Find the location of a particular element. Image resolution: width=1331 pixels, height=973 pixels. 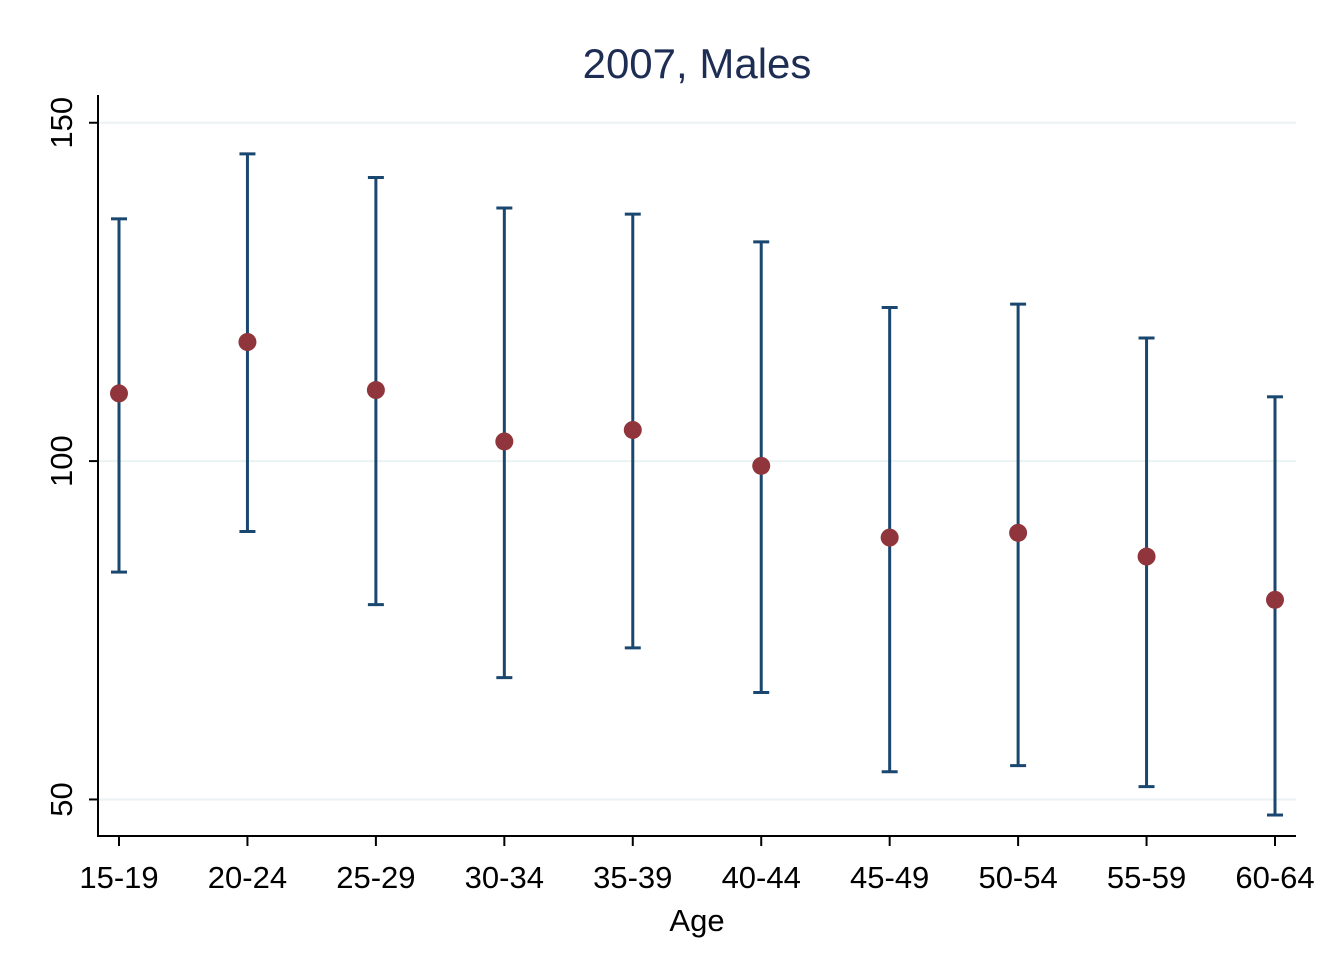

y-axis-ticks: 50 100 150 is located at coordinates (71, 457).